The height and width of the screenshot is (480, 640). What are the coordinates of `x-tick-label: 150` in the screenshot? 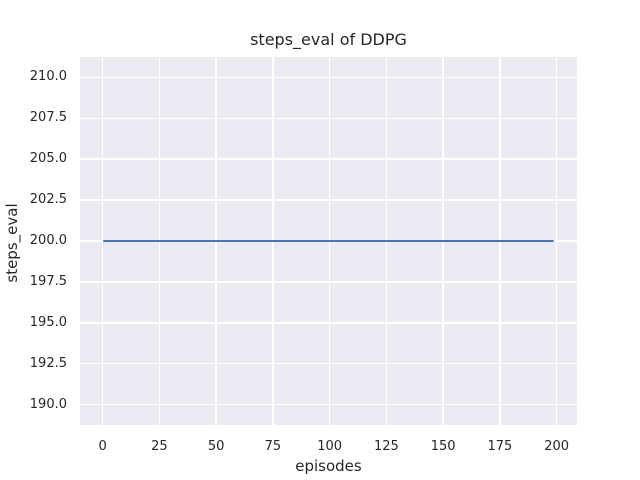 It's located at (443, 446).